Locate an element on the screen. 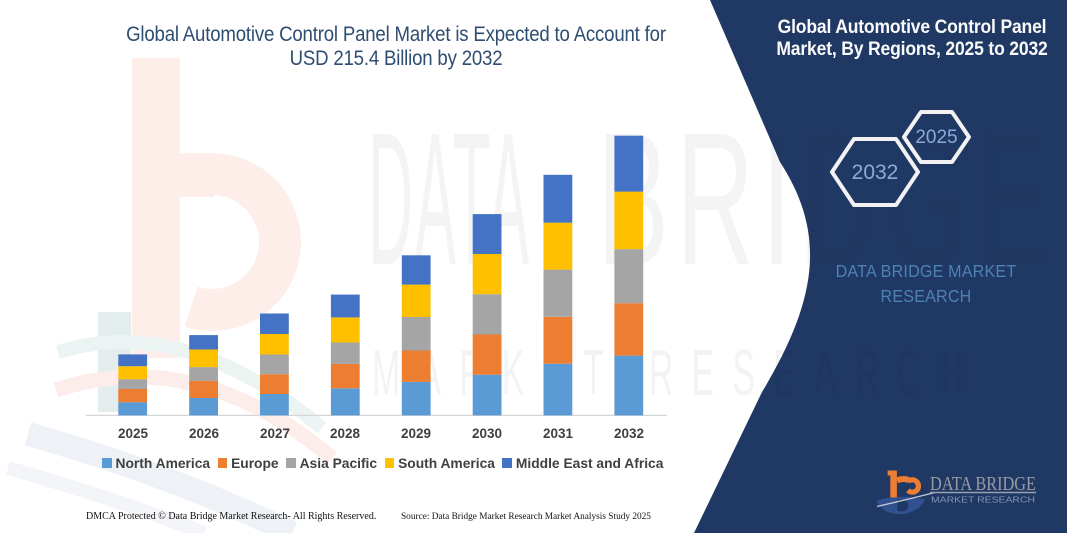 The width and height of the screenshot is (1067, 533). svg-text: 2025 is located at coordinates (936, 137).